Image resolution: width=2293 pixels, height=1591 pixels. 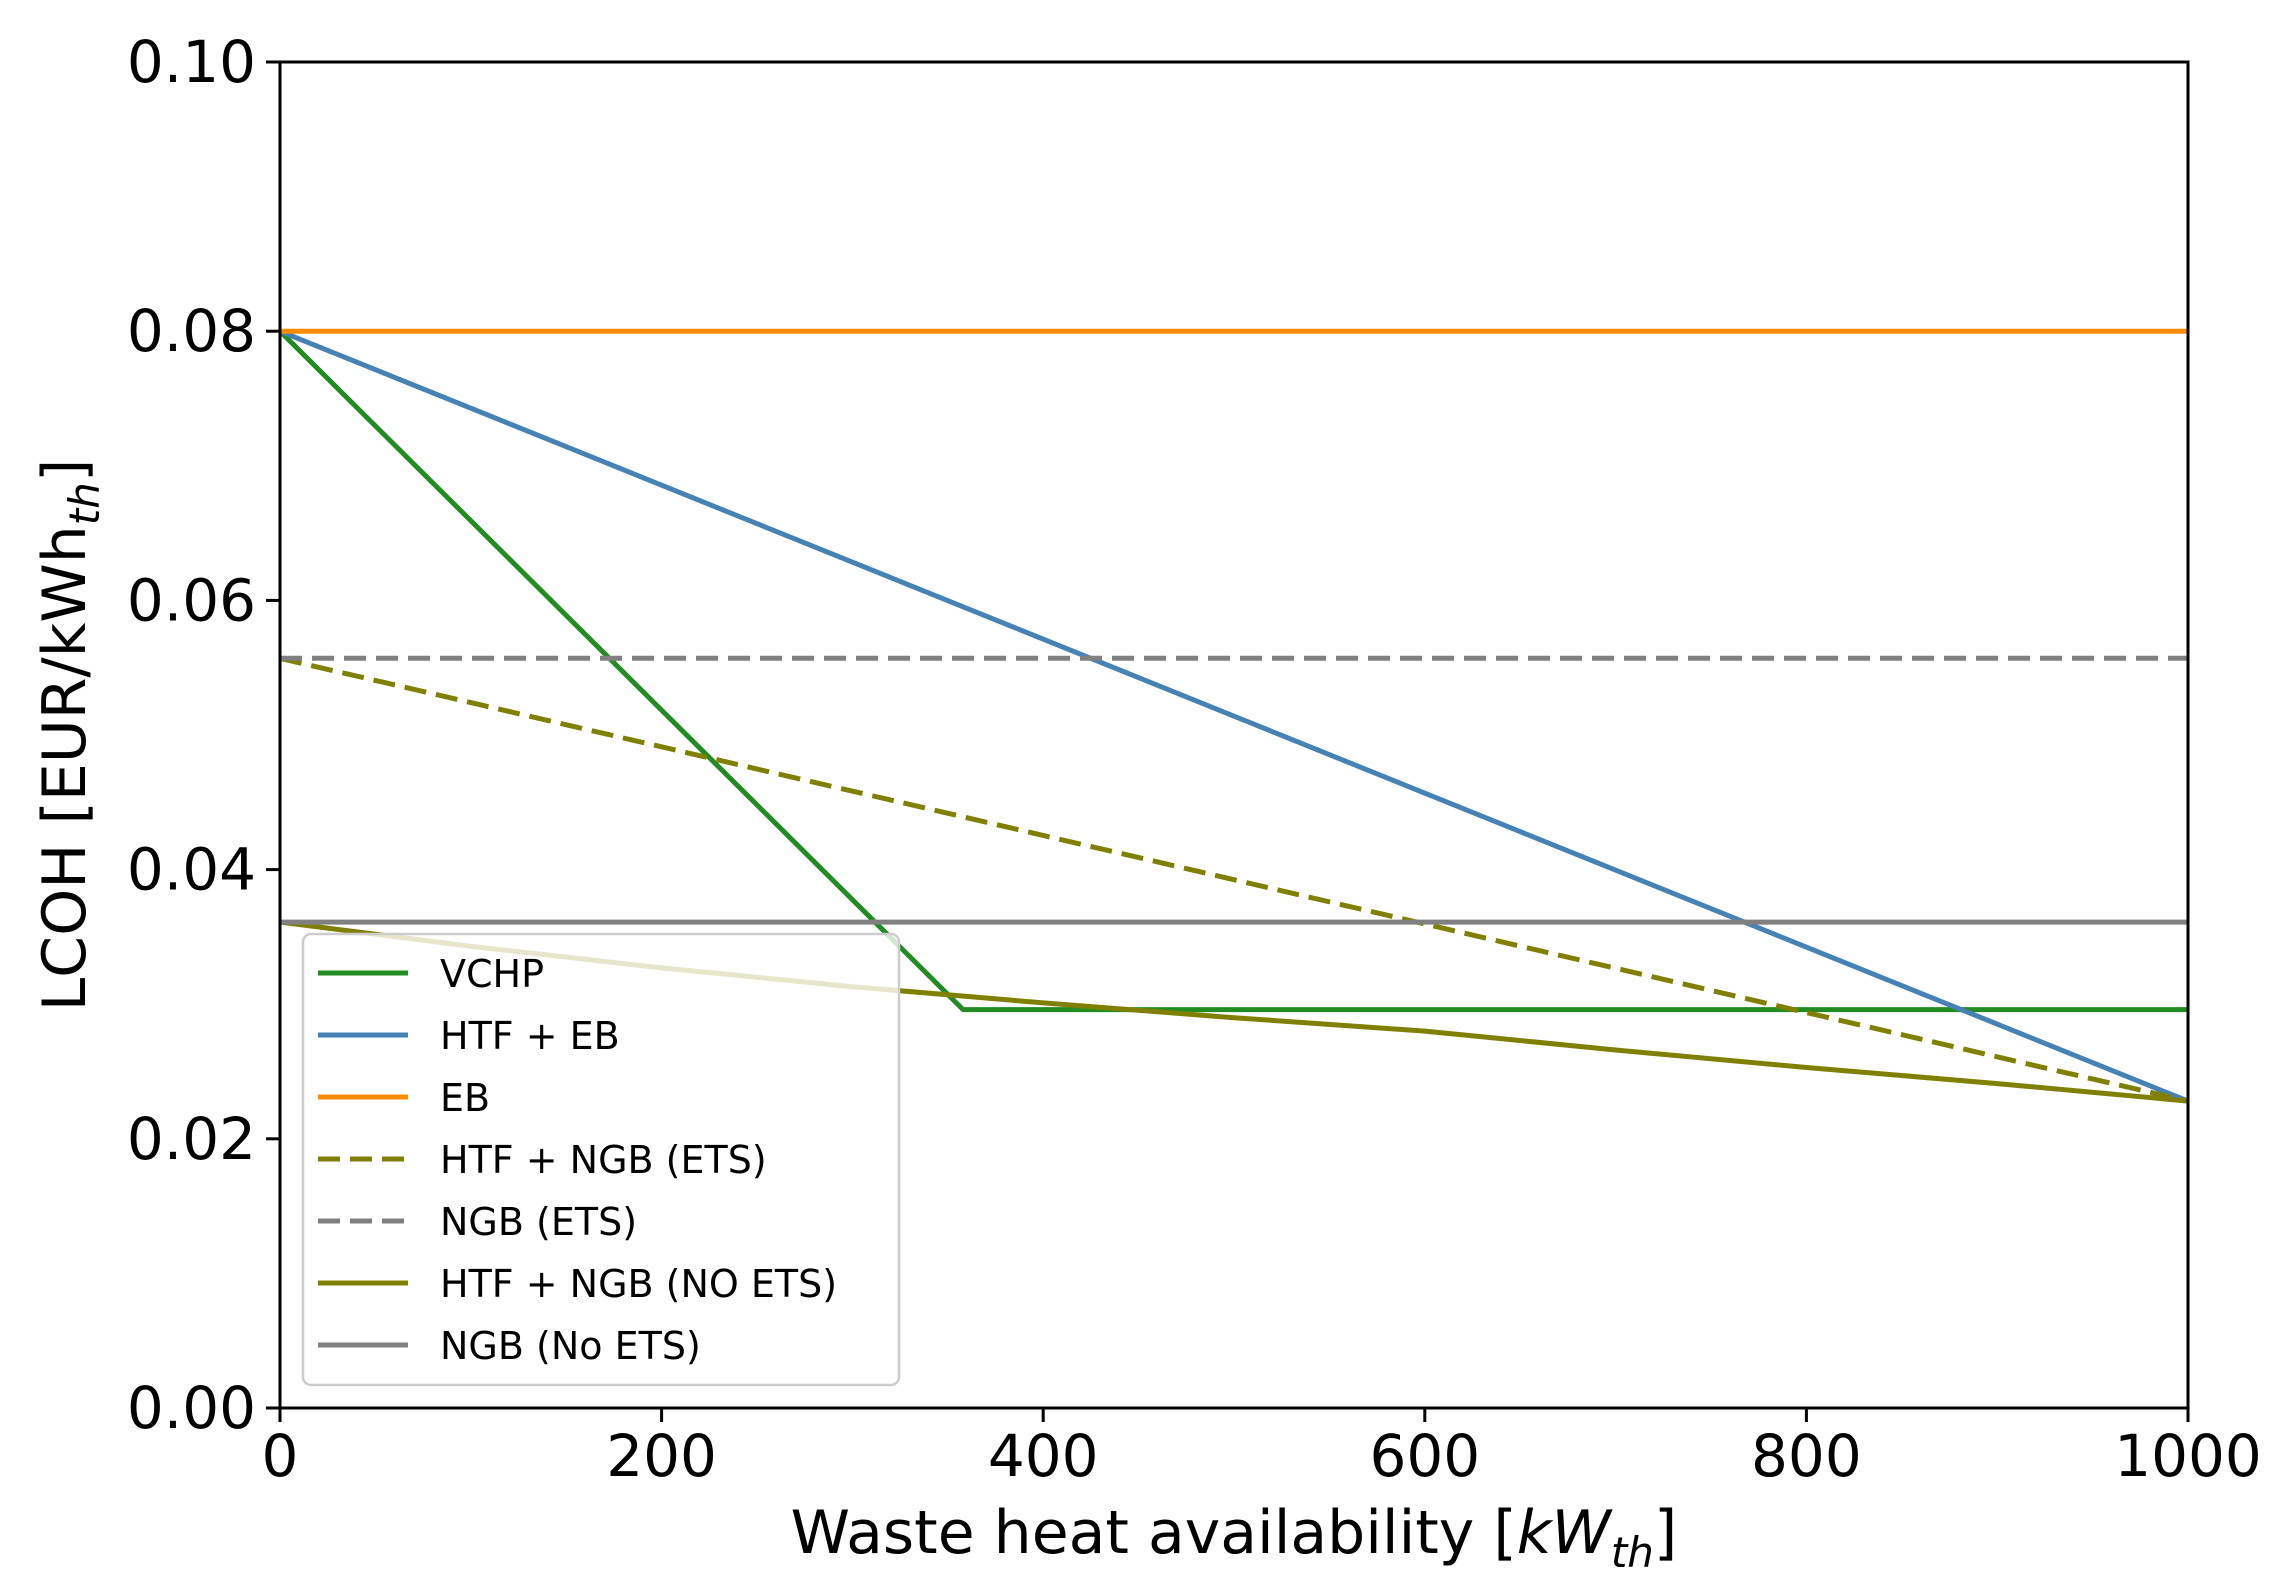 I want to click on legend-item: NGB (ETS), so click(x=477, y=1222).